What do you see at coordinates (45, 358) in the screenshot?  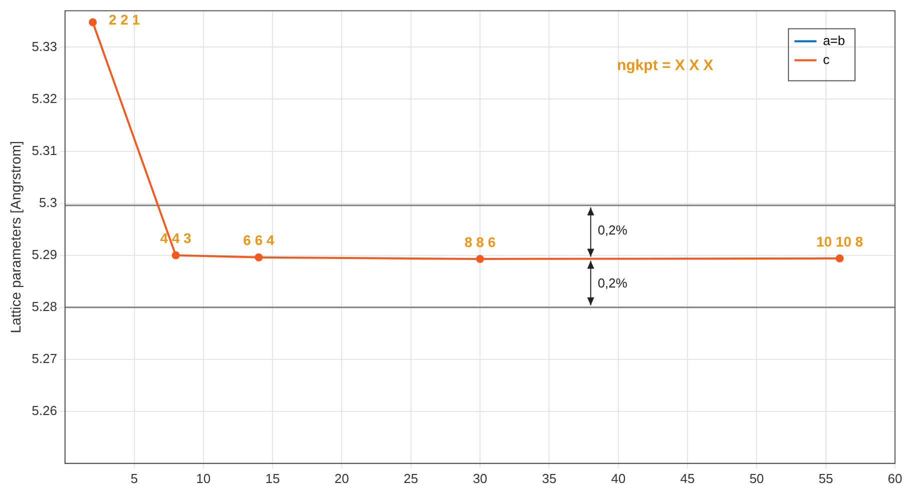 I see `y-tick-label: 5.27` at bounding box center [45, 358].